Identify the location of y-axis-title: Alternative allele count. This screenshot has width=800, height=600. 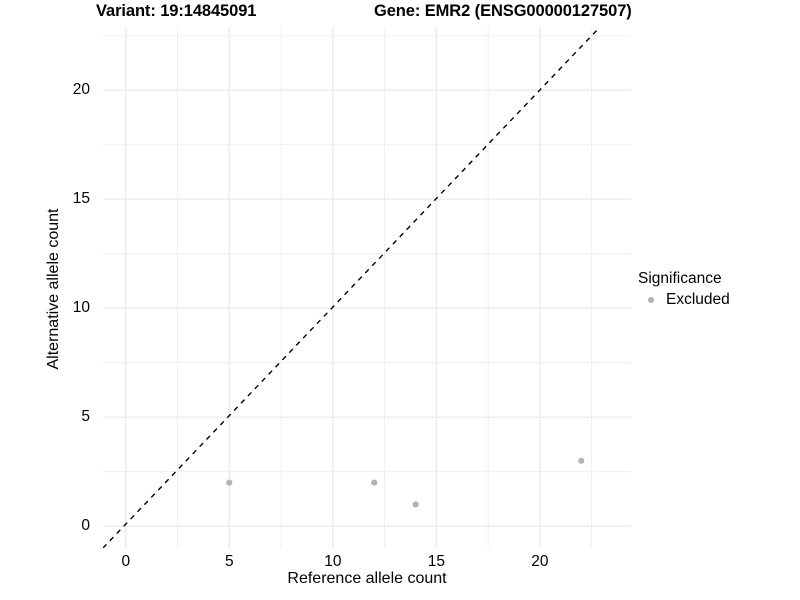
(53, 289).